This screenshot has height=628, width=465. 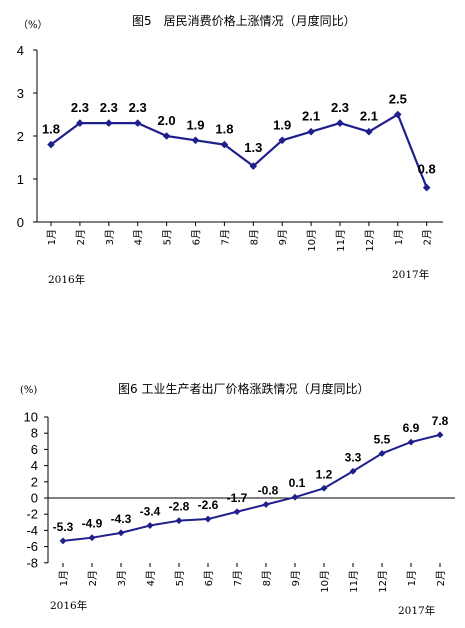 I want to click on cpi-x-tick-label: 3月, so click(x=110, y=237).